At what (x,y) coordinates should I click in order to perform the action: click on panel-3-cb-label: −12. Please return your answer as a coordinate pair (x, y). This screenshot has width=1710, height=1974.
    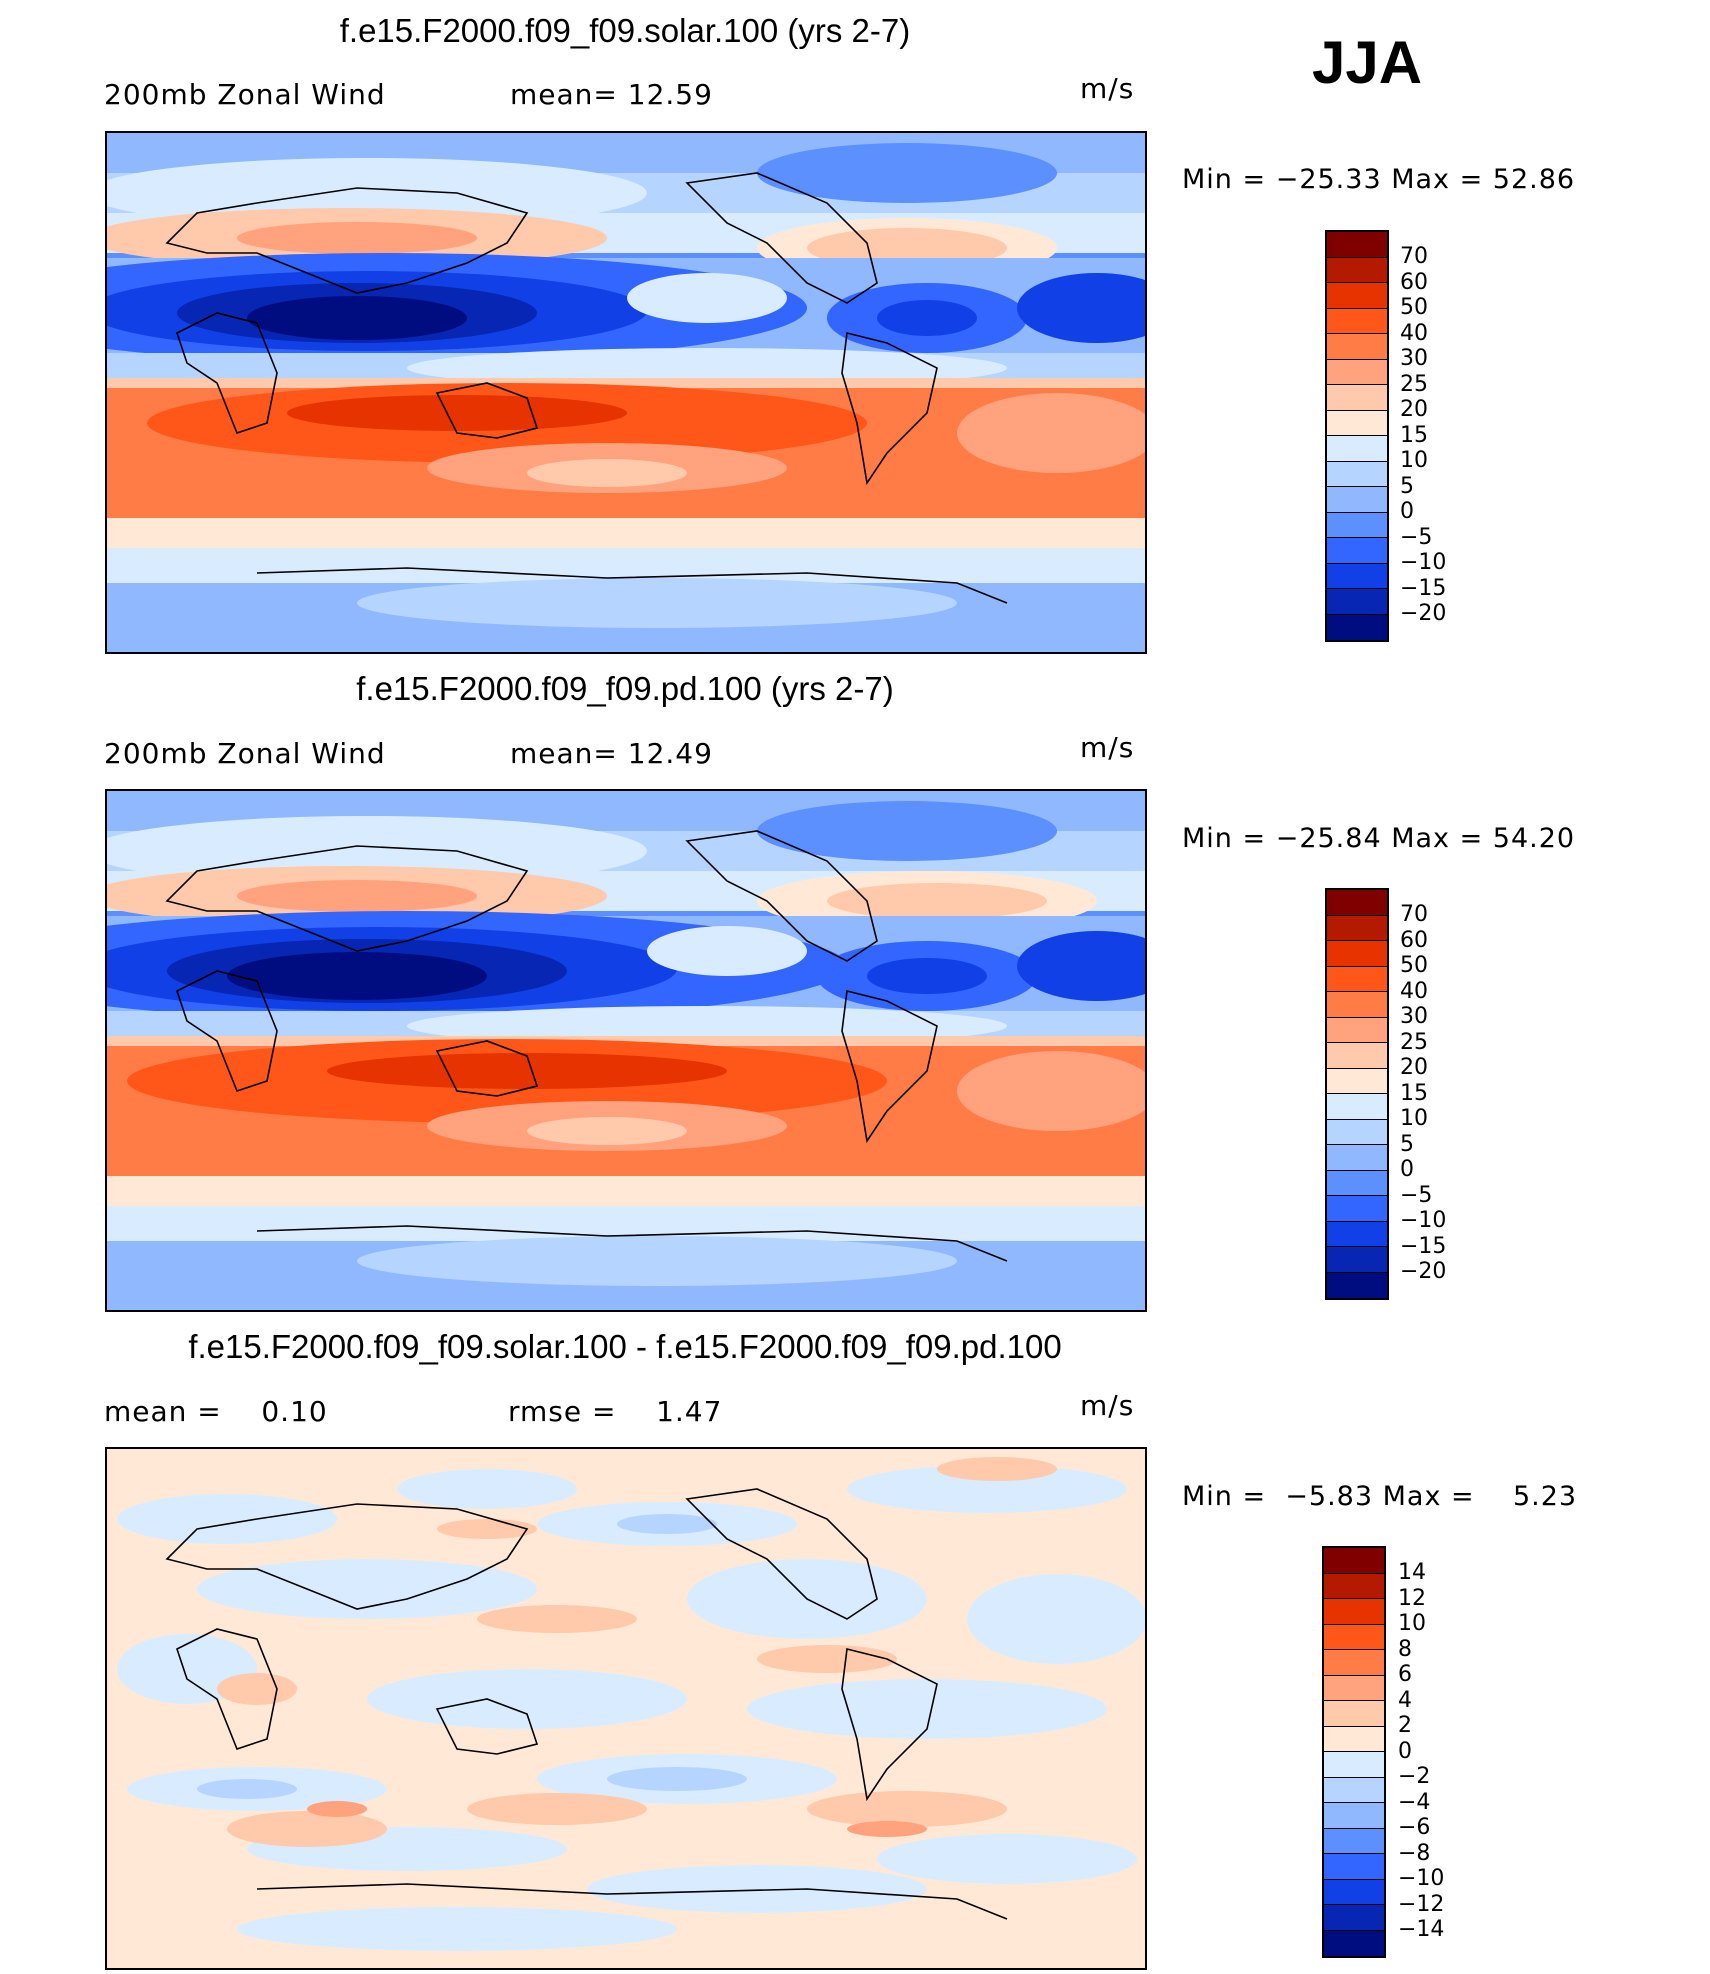
    Looking at the image, I should click on (1421, 1904).